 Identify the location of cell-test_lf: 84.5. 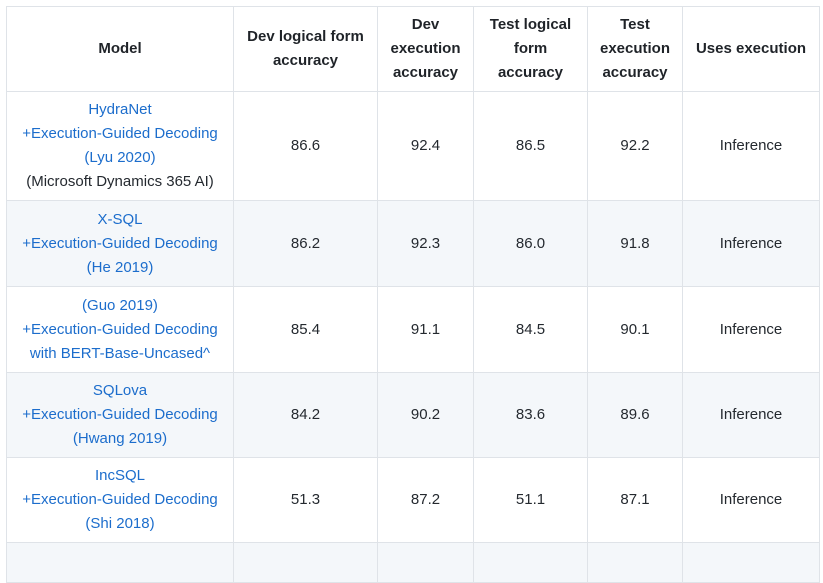
(530, 329).